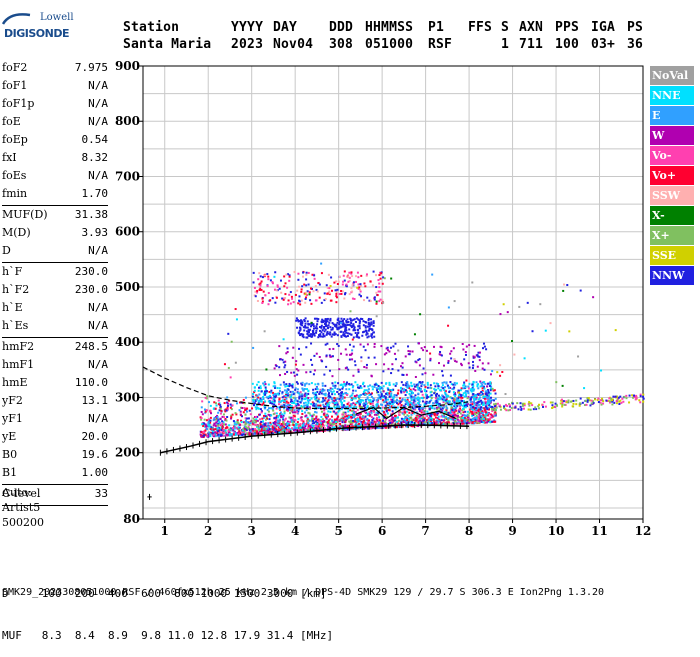  Describe the element at coordinates (15, 193) in the screenshot. I see `param-label: fmin` at that location.